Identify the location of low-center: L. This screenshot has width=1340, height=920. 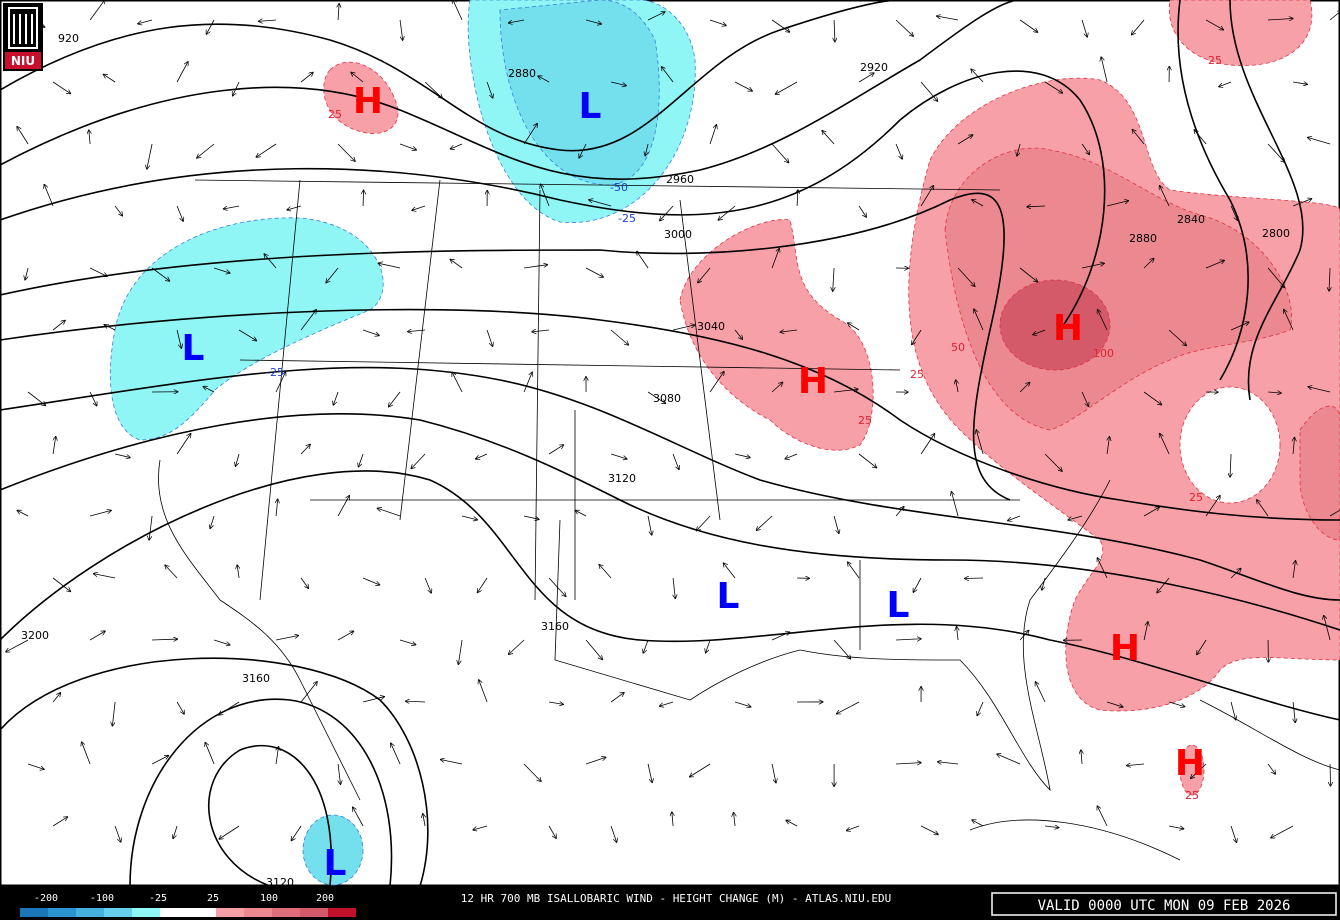
(193, 348).